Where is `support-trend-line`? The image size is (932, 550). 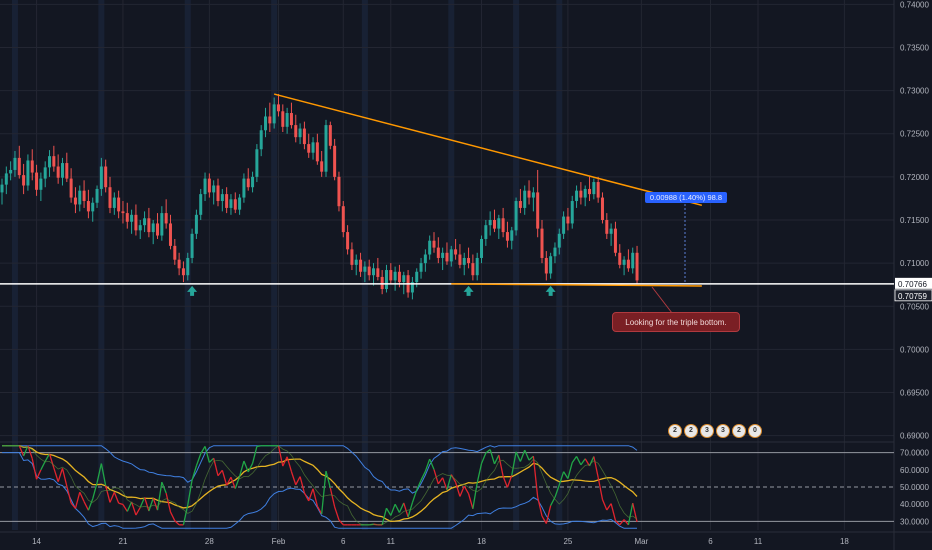
support-trend-line is located at coordinates (576, 285).